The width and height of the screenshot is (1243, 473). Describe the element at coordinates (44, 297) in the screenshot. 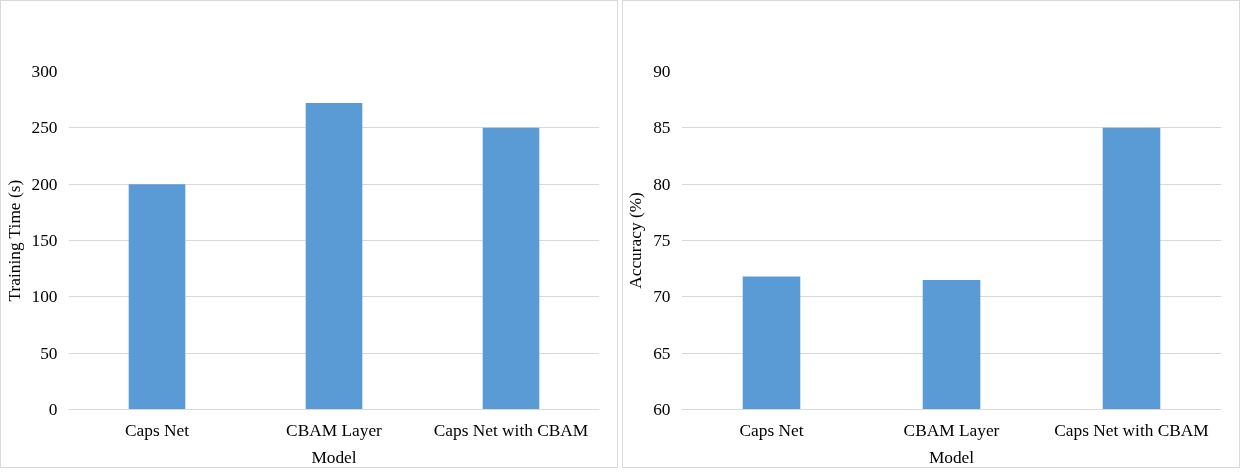

I see `y-tick-label: 100` at that location.